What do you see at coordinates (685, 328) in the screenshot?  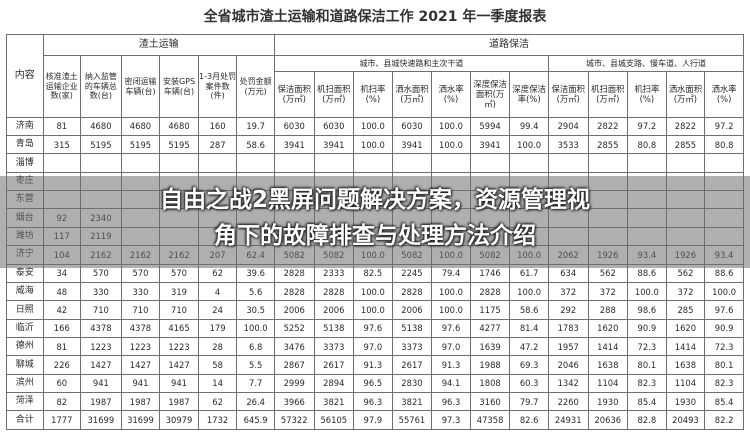 I see `table-cell: 1620` at bounding box center [685, 328].